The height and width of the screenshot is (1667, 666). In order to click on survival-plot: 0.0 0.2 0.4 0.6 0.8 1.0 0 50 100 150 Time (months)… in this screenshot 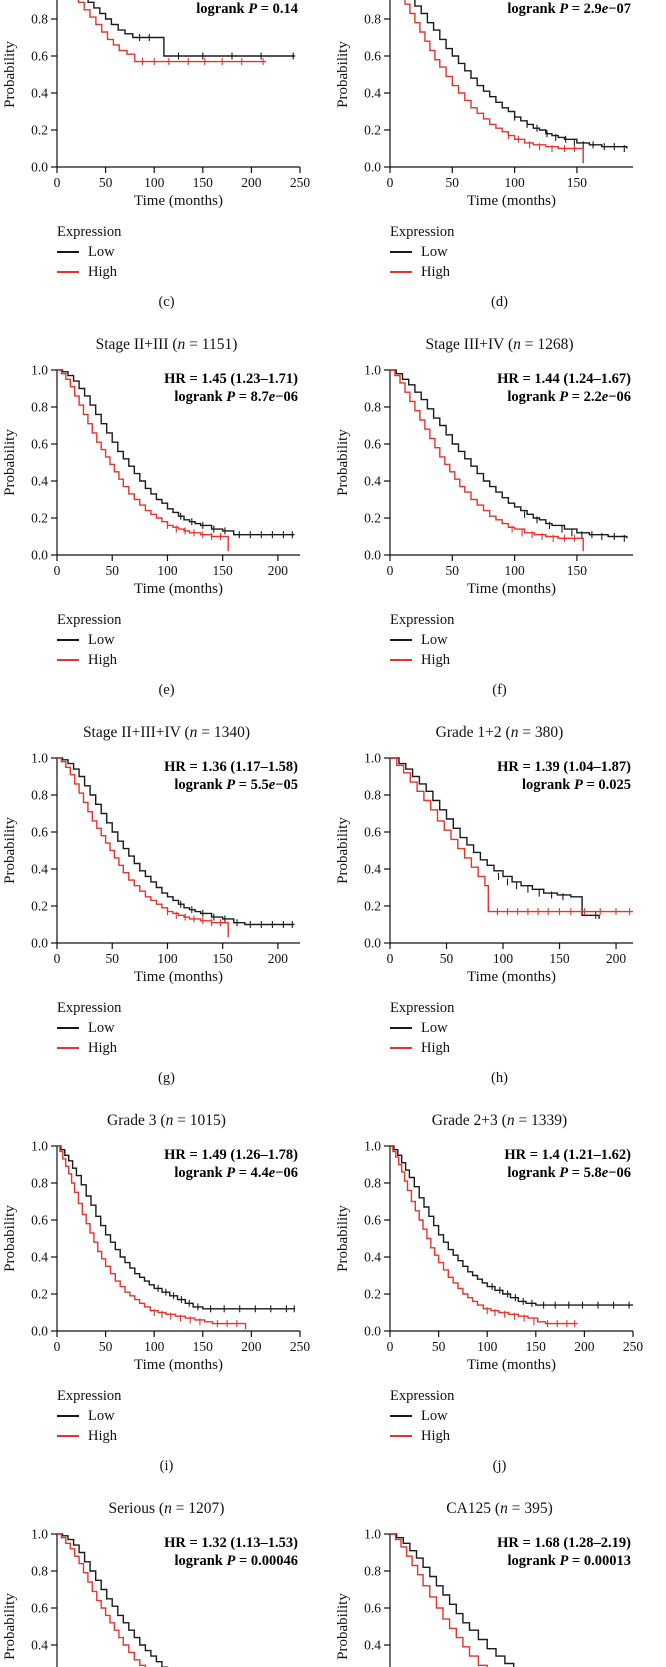, I will do `click(484, 480)`.